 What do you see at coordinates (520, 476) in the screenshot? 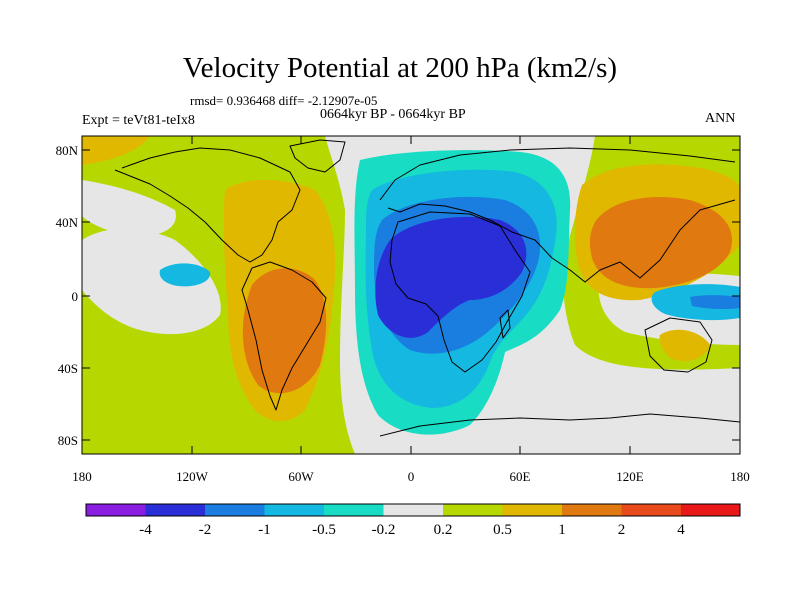
I see `lon-label: 60E` at bounding box center [520, 476].